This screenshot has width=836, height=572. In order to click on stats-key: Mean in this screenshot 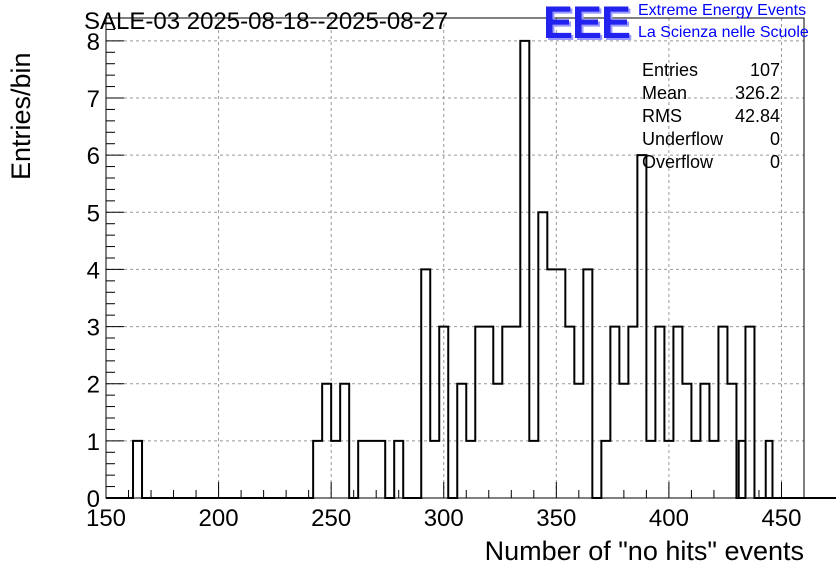, I will do `click(665, 93)`.